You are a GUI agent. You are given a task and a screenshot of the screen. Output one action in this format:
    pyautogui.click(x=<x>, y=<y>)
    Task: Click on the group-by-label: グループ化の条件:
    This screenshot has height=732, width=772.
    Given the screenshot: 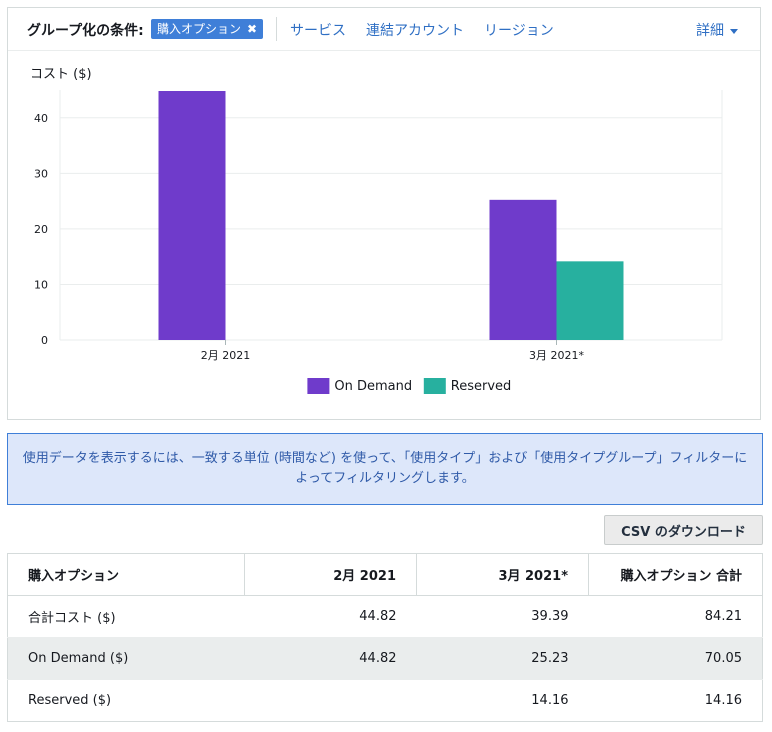 What is the action you would take?
    pyautogui.click(x=85, y=31)
    